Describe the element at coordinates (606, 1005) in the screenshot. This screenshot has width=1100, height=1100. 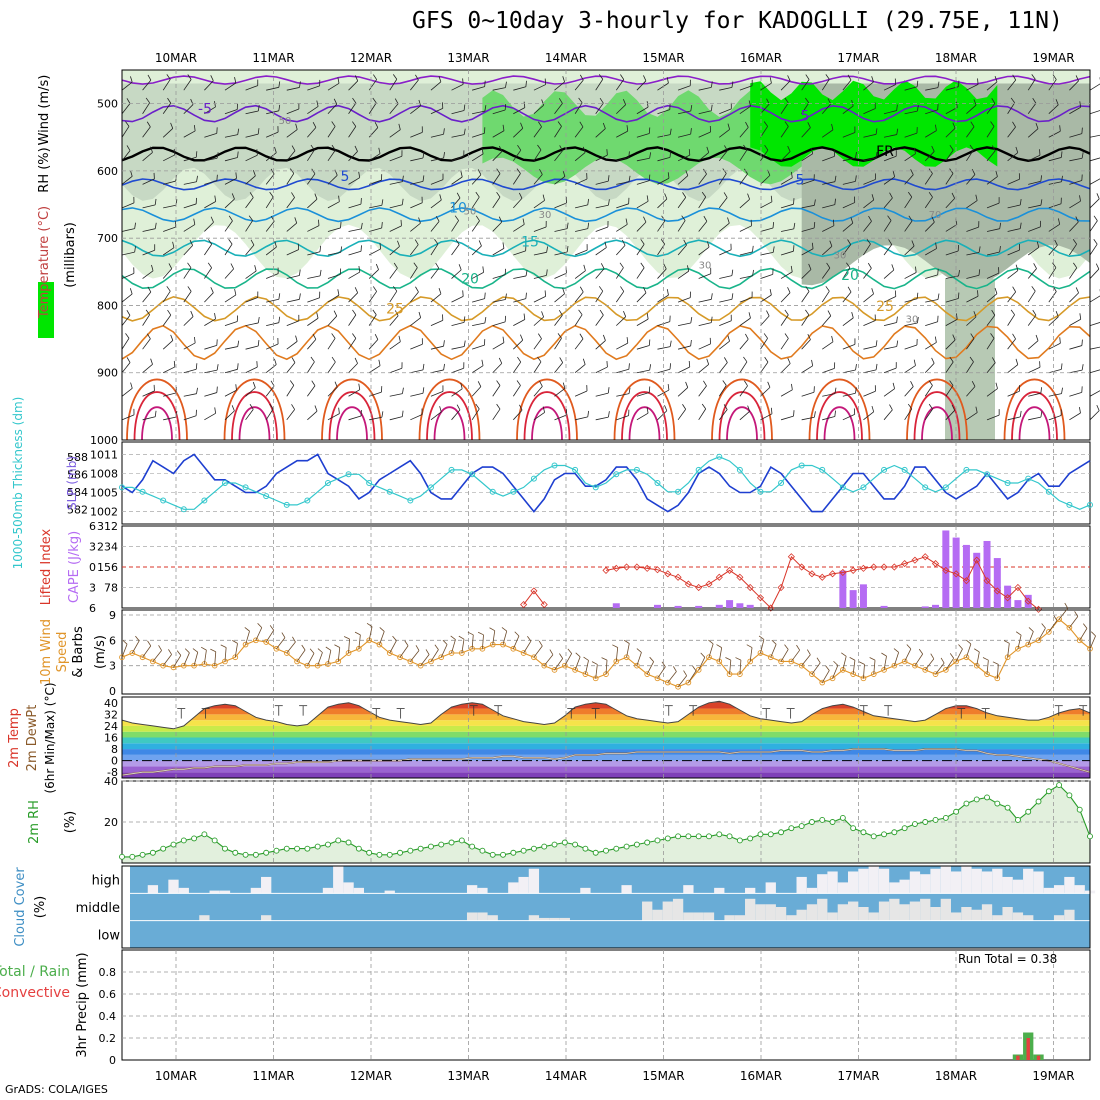
I see `precip-panel-frame` at that location.